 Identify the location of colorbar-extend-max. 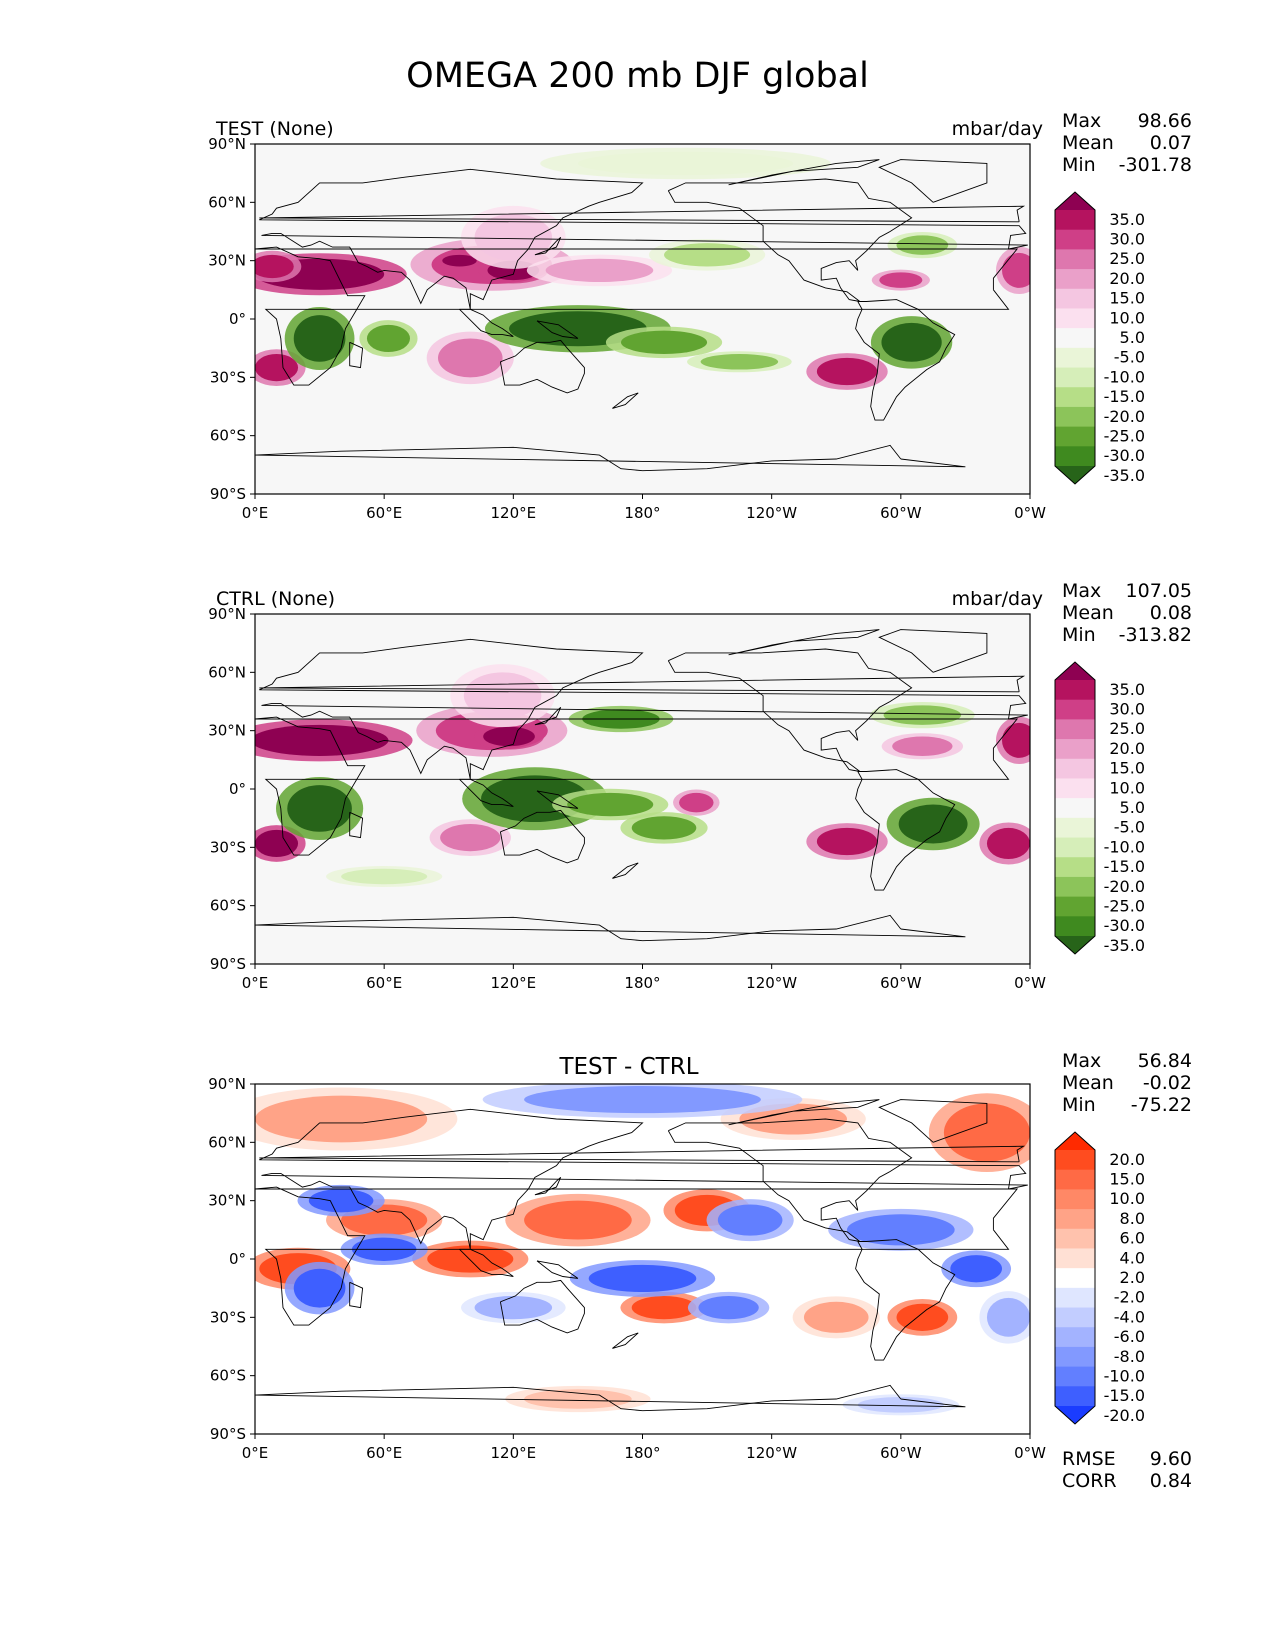
(1075, 201).